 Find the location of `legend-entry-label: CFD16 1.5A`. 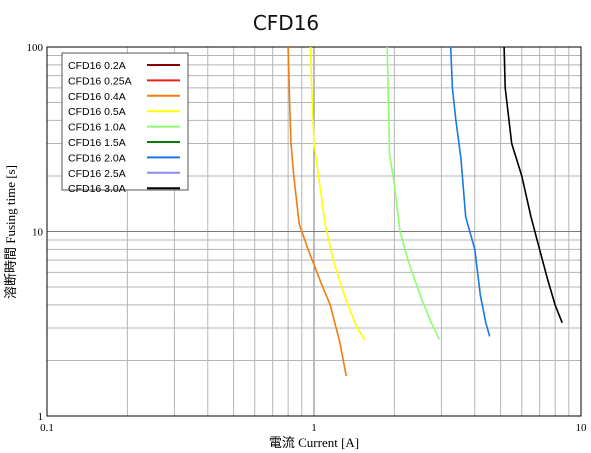

legend-entry-label: CFD16 1.5A is located at coordinates (97, 143).